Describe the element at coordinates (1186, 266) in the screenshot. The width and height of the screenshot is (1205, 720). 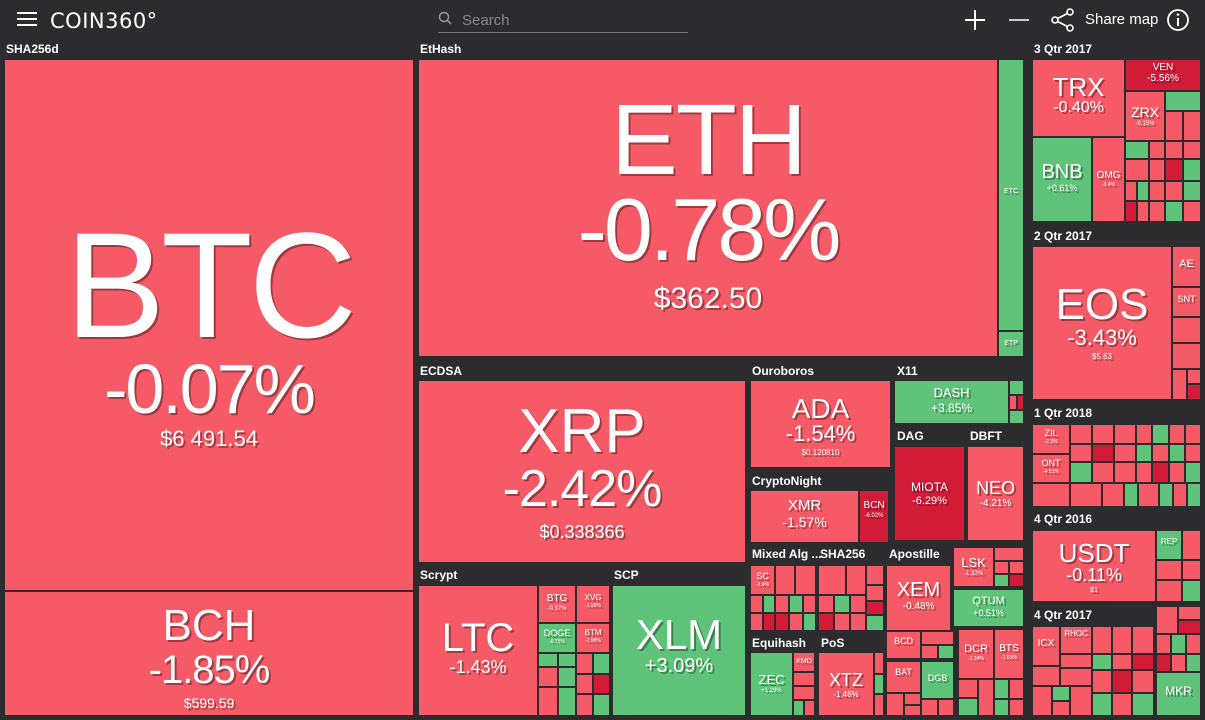
I see `coin-tile-ae: AE` at that location.